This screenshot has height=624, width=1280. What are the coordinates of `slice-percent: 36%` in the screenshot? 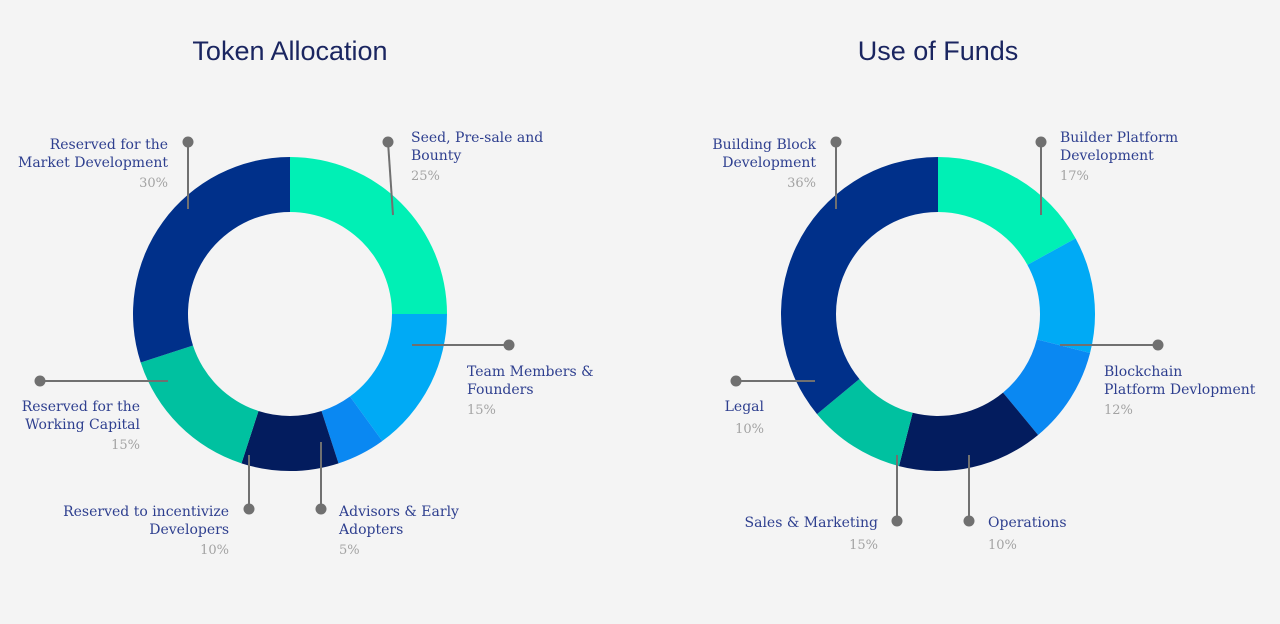 It's located at (801, 183).